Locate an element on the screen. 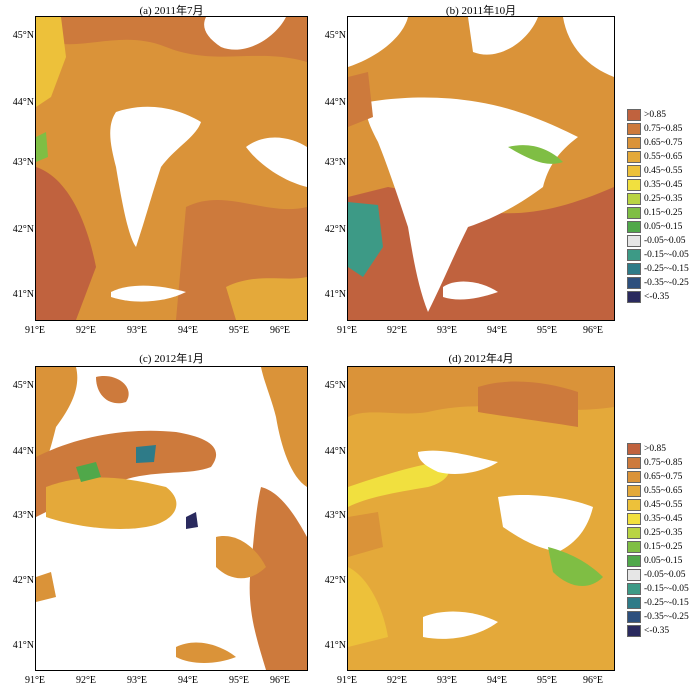 The height and width of the screenshot is (691, 700). ytick-b-44: 44°N is located at coordinates (335, 102).